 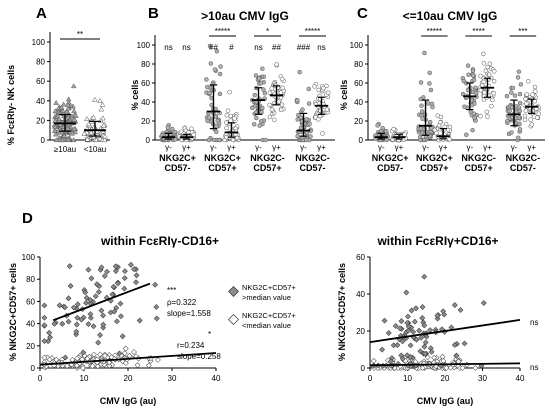 What do you see at coordinates (41, 91) in the screenshot?
I see `panel-a-yticks: 0 20 40 60 80 100` at bounding box center [41, 91].